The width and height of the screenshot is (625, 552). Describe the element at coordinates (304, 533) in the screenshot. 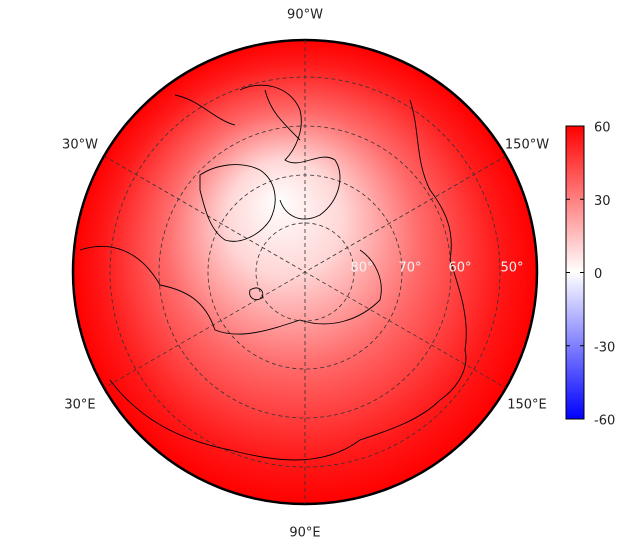

I see `longitude-label: 90°E` at that location.